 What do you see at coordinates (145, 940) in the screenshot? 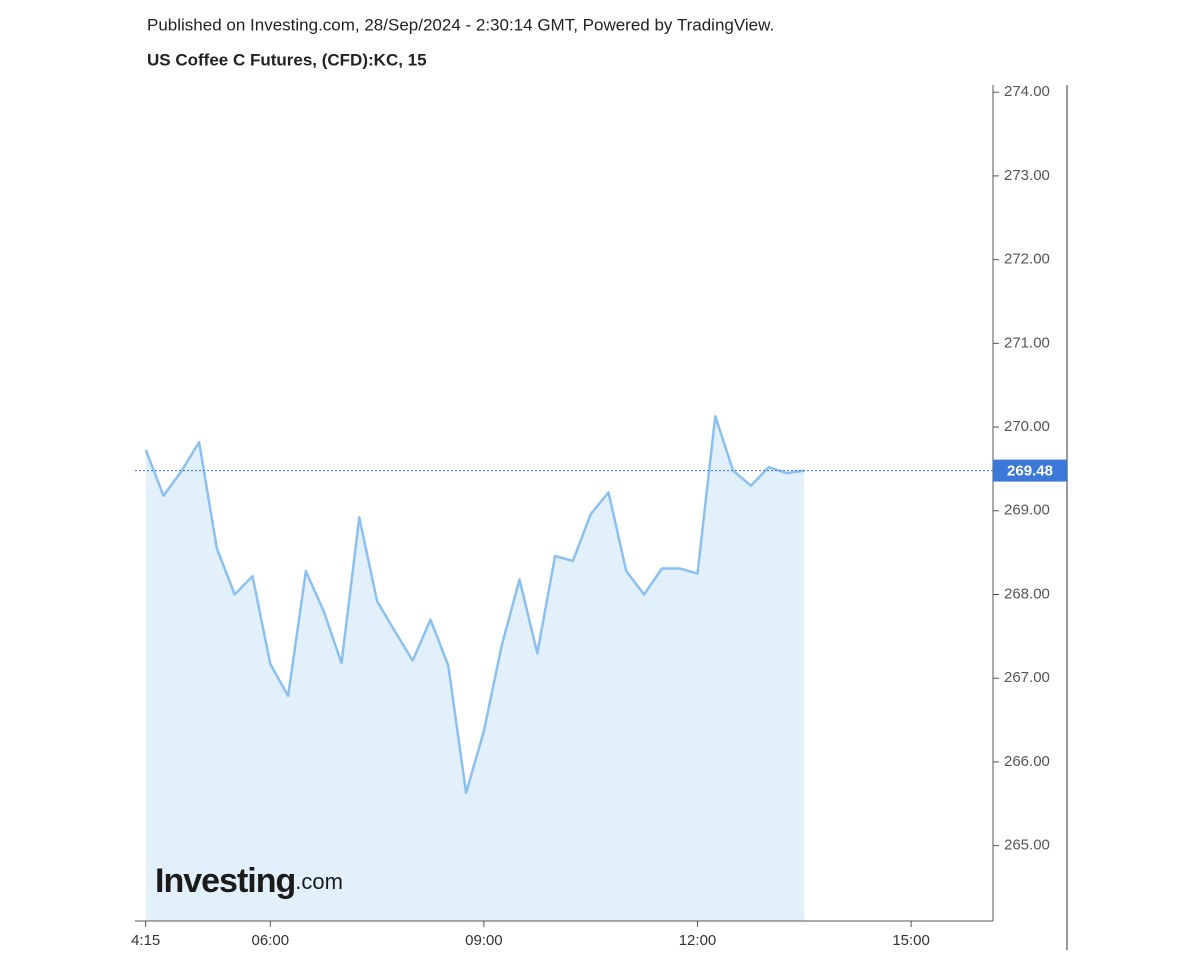
I see `x-tick-label: 4:15` at bounding box center [145, 940].